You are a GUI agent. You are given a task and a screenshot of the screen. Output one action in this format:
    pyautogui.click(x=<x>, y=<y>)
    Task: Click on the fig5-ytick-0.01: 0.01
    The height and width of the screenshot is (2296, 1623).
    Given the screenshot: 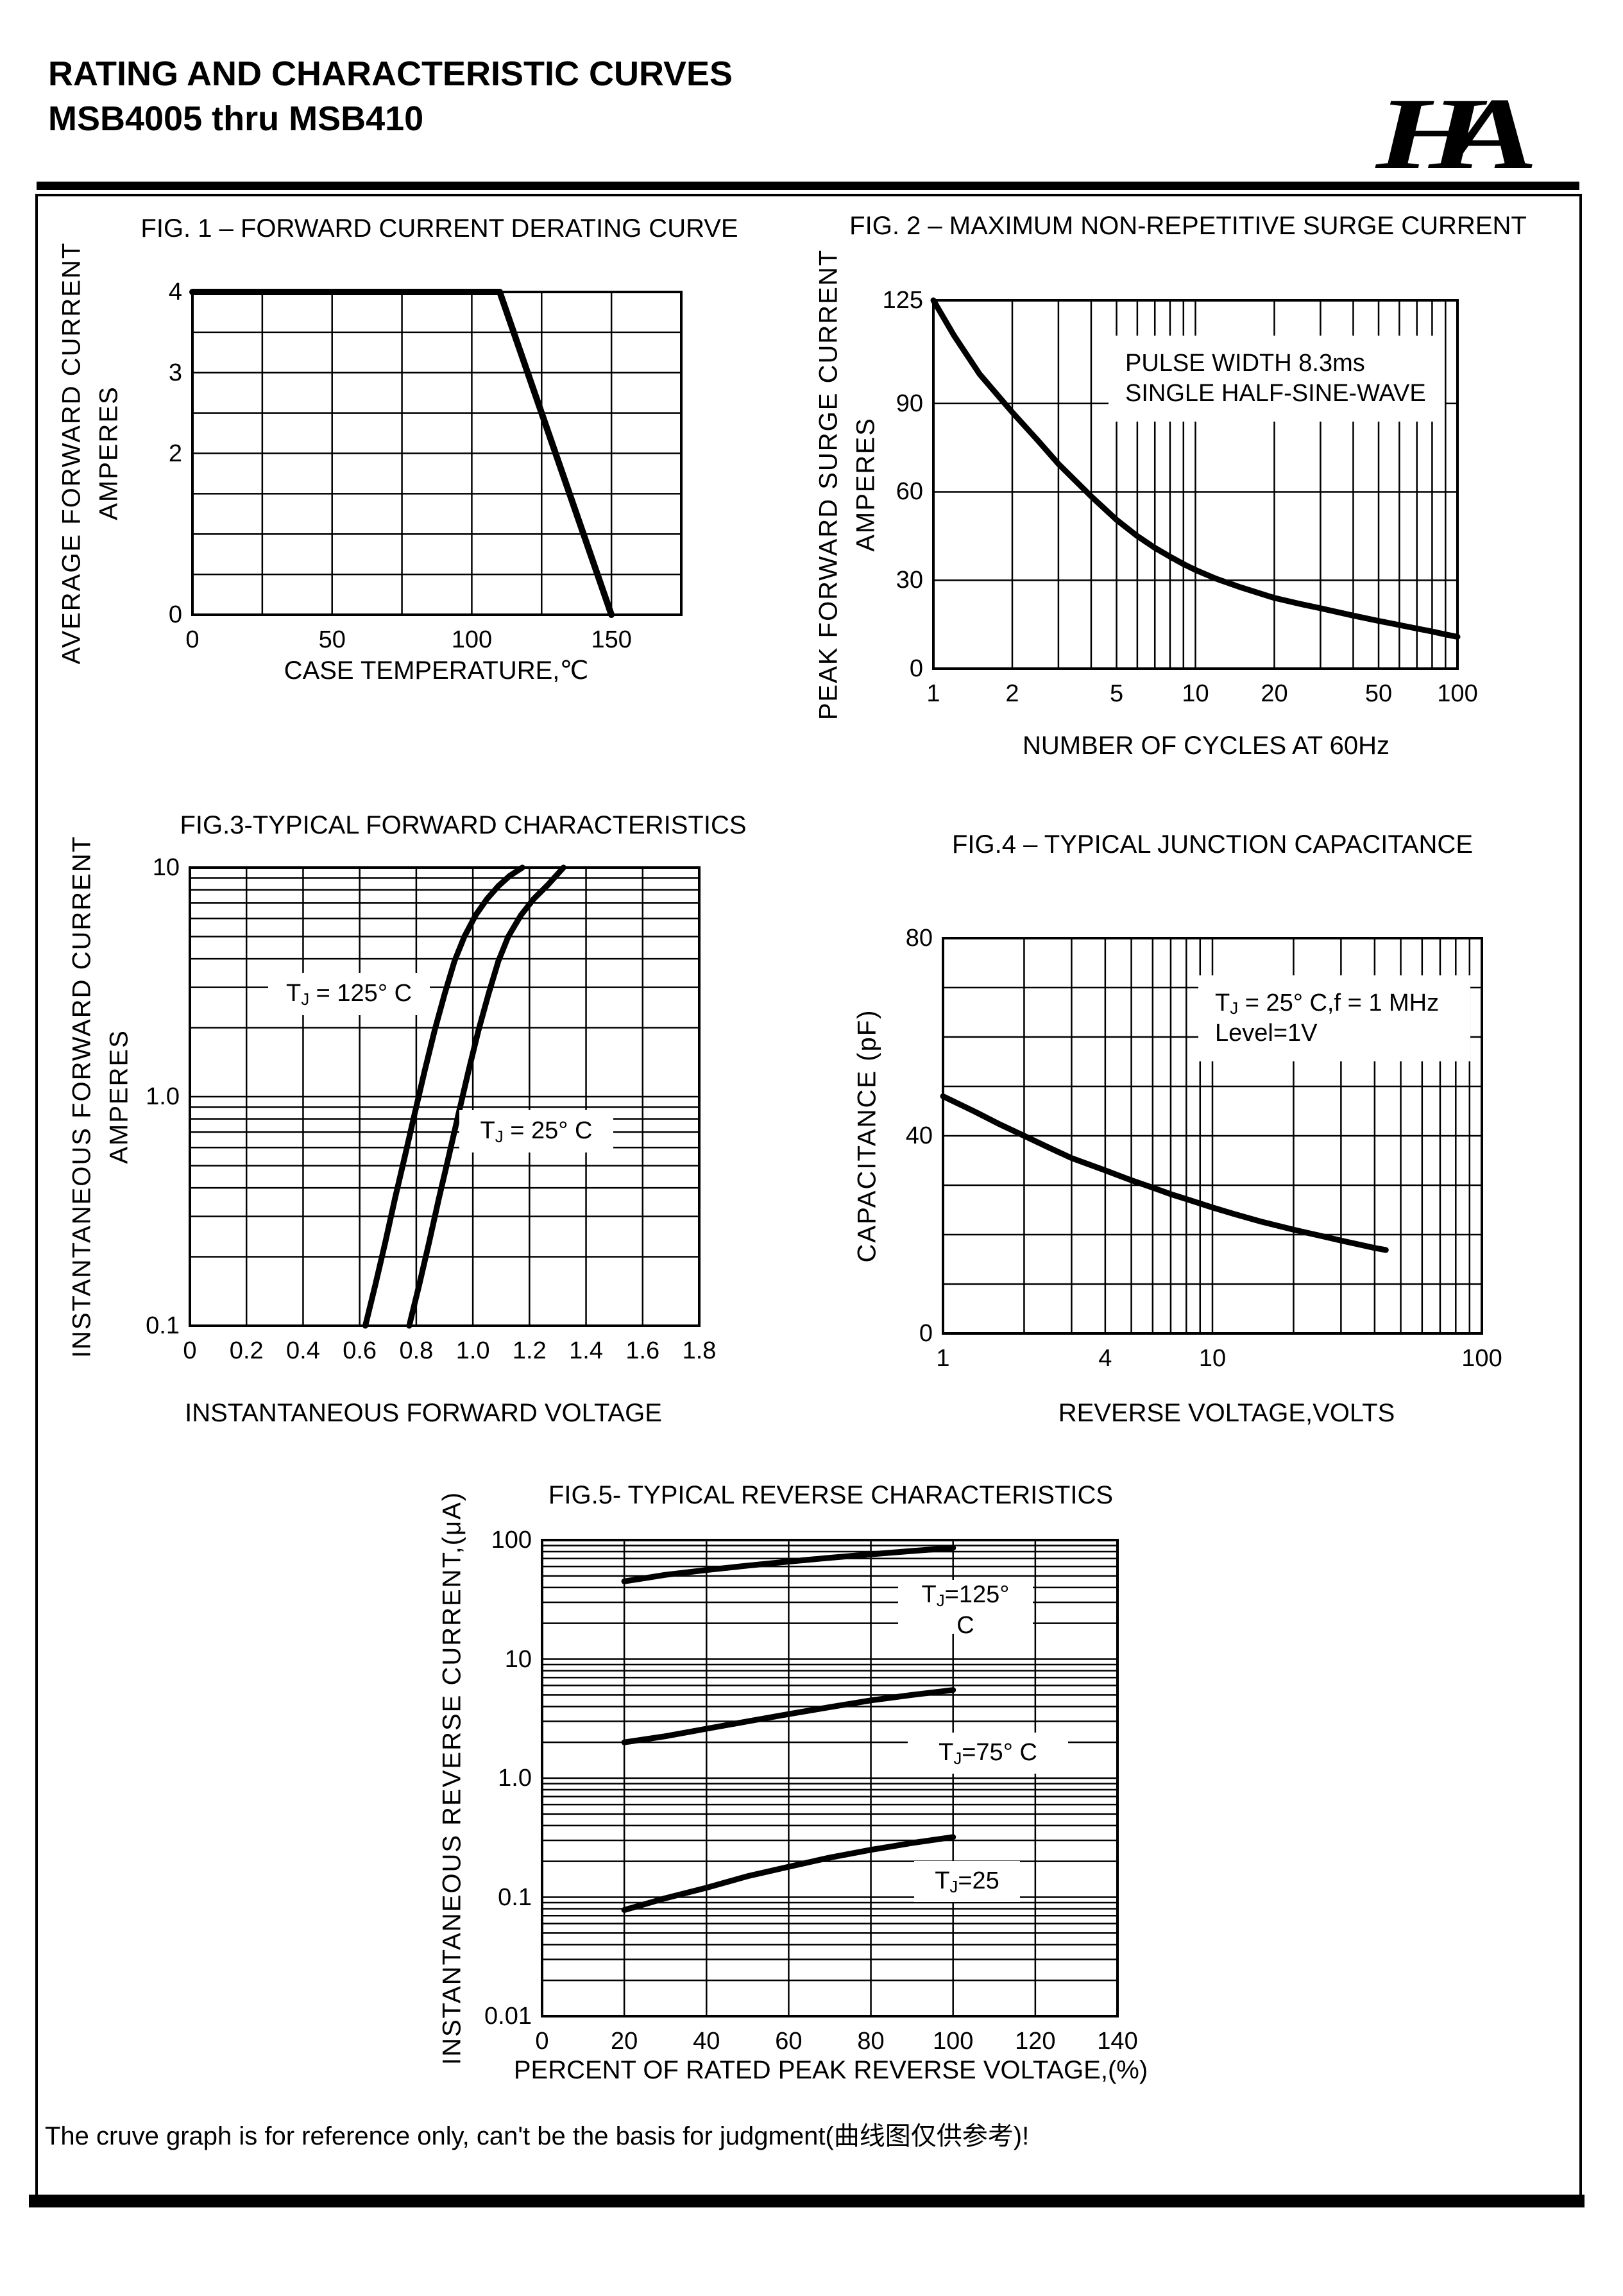 What is the action you would take?
    pyautogui.click(x=508, y=2016)
    